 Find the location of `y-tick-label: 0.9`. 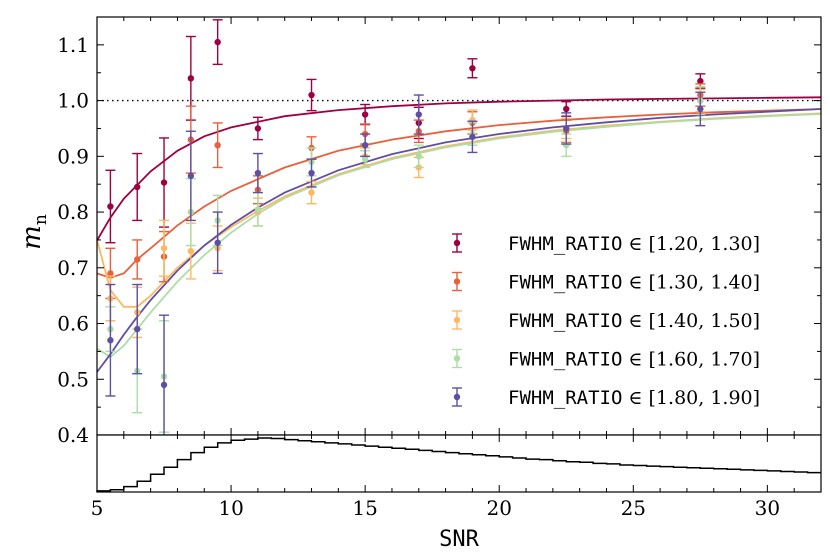

y-tick-label: 0.9 is located at coordinates (73, 156).